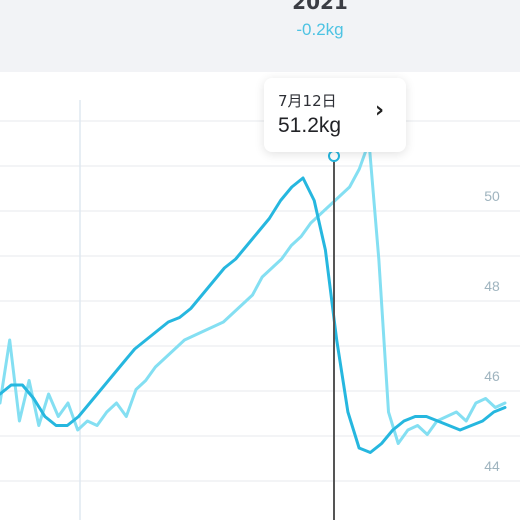 This screenshot has height=520, width=520. What do you see at coordinates (320, 29) in the screenshot?
I see `weight-delta: -0.2kg` at bounding box center [320, 29].